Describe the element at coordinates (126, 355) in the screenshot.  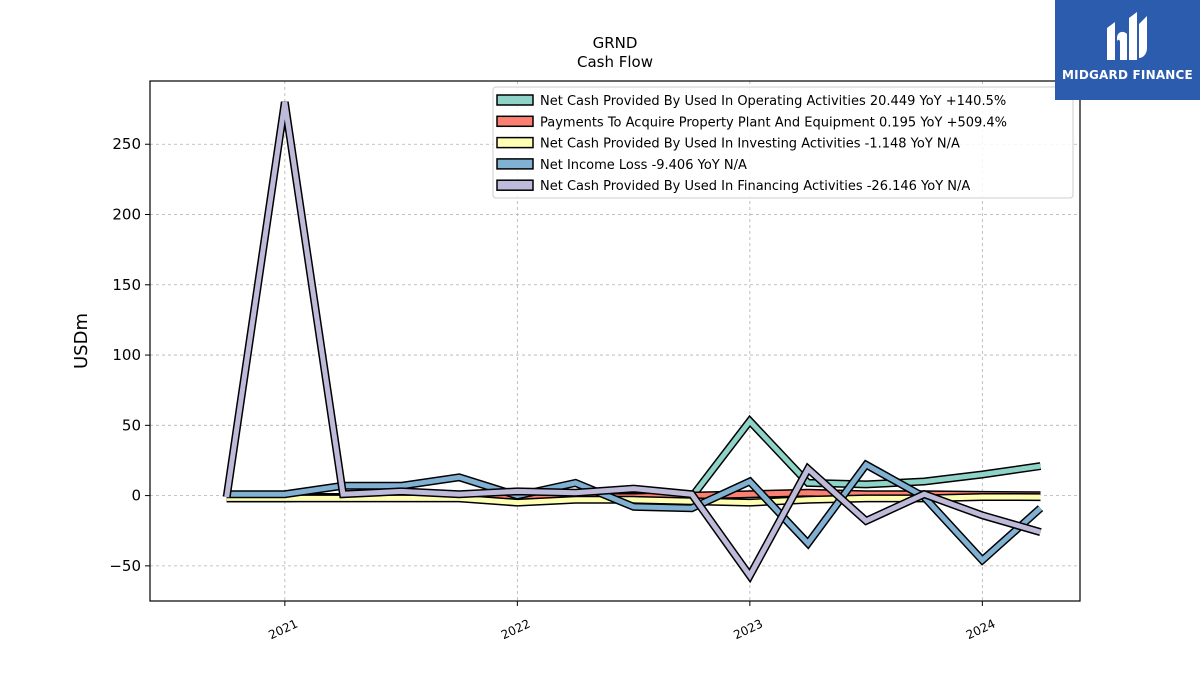
I see `y-tick-label: 100` at that location.